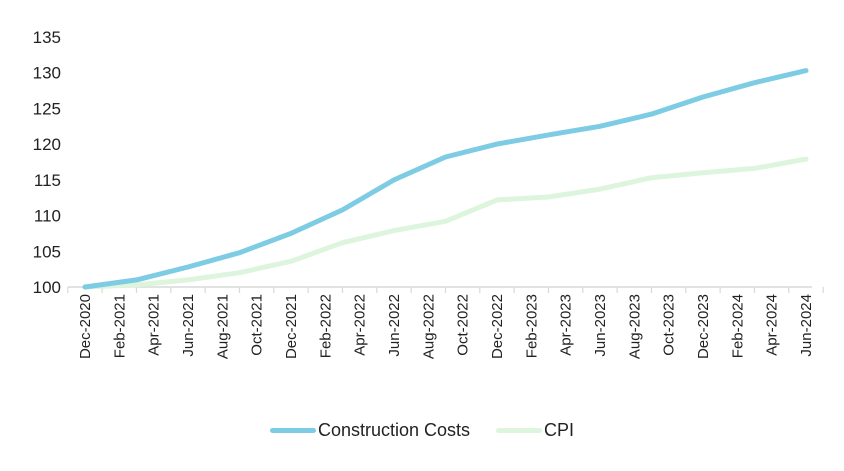 This screenshot has height=471, width=844. I want to click on y-tick-label: 110, so click(47, 216).